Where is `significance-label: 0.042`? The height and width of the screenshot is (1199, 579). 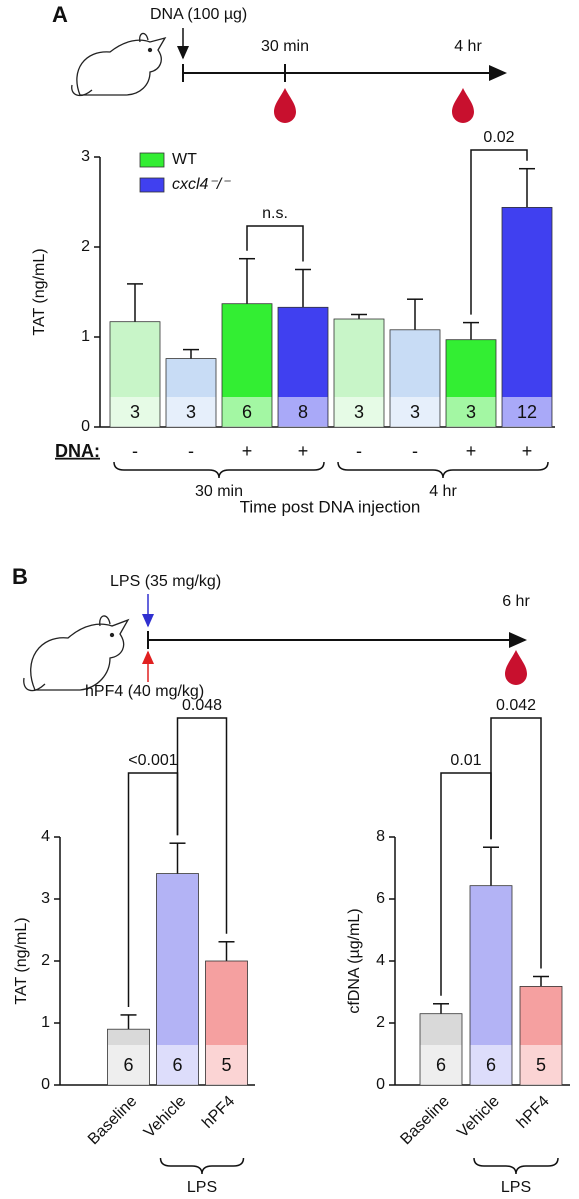 significance-label: 0.042 is located at coordinates (516, 705).